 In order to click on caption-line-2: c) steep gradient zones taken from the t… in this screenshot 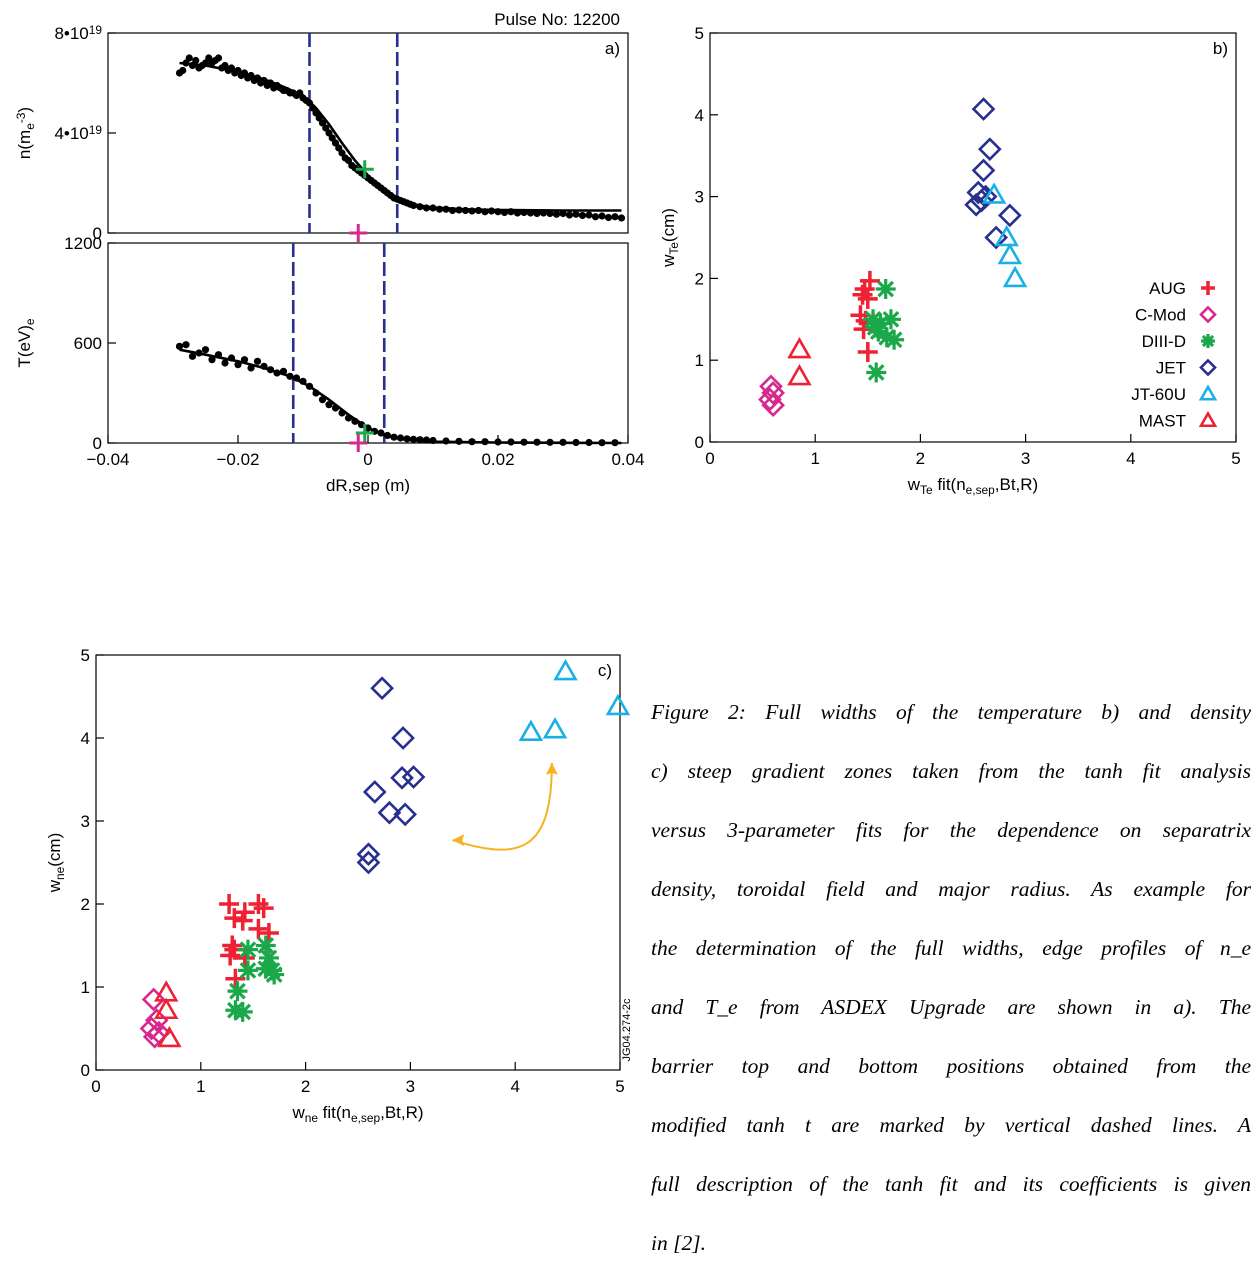, I will do `click(951, 770)`.